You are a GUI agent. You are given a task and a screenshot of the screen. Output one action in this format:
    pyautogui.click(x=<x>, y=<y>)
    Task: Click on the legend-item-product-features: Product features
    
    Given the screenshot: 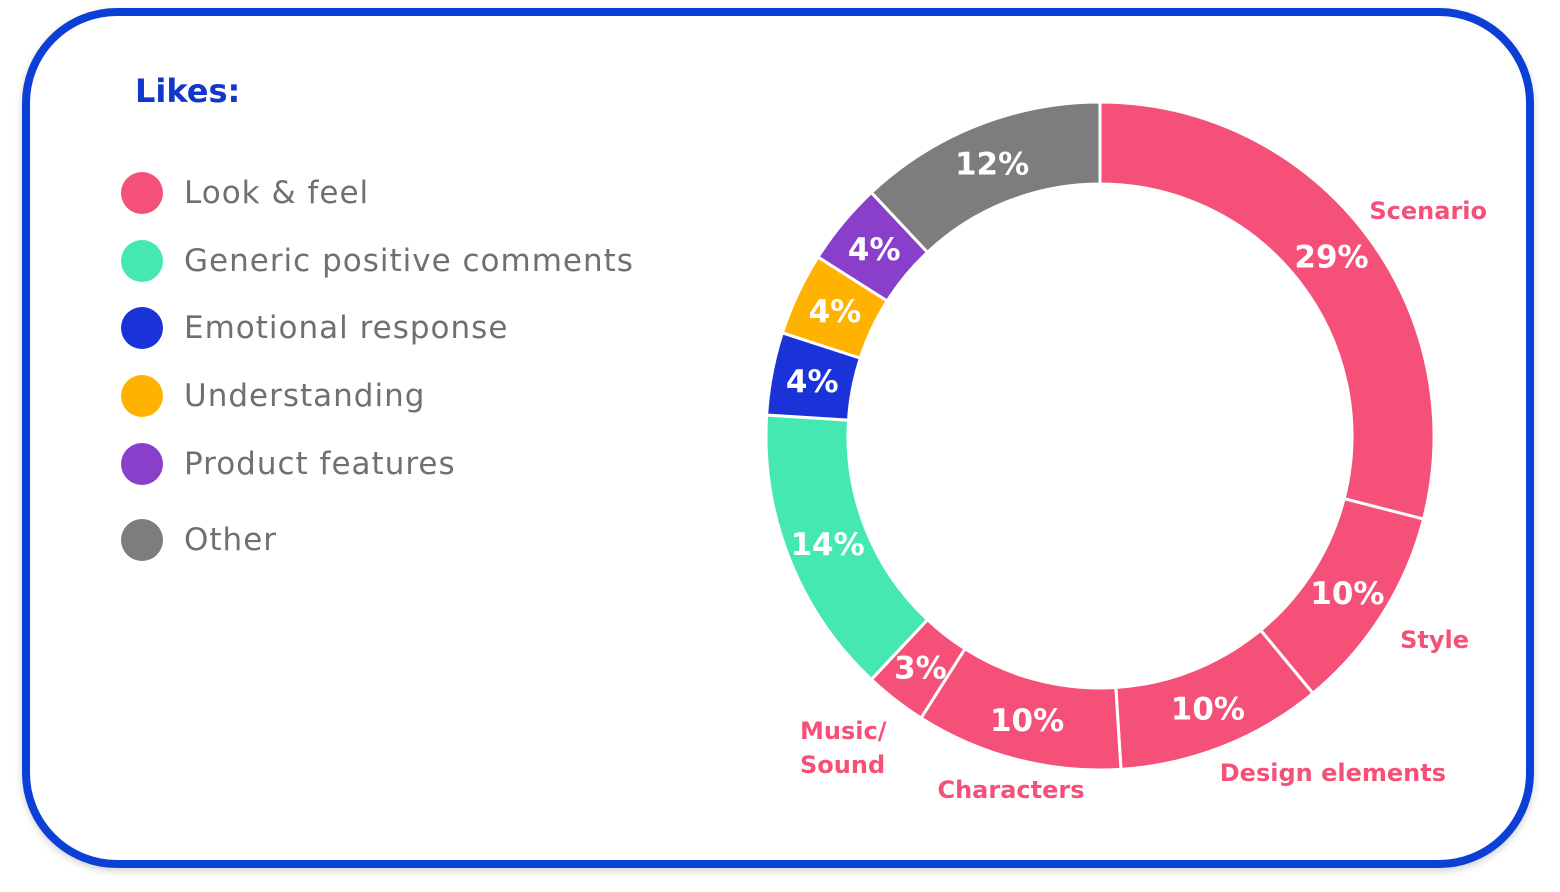 What is the action you would take?
    pyautogui.click(x=288, y=464)
    